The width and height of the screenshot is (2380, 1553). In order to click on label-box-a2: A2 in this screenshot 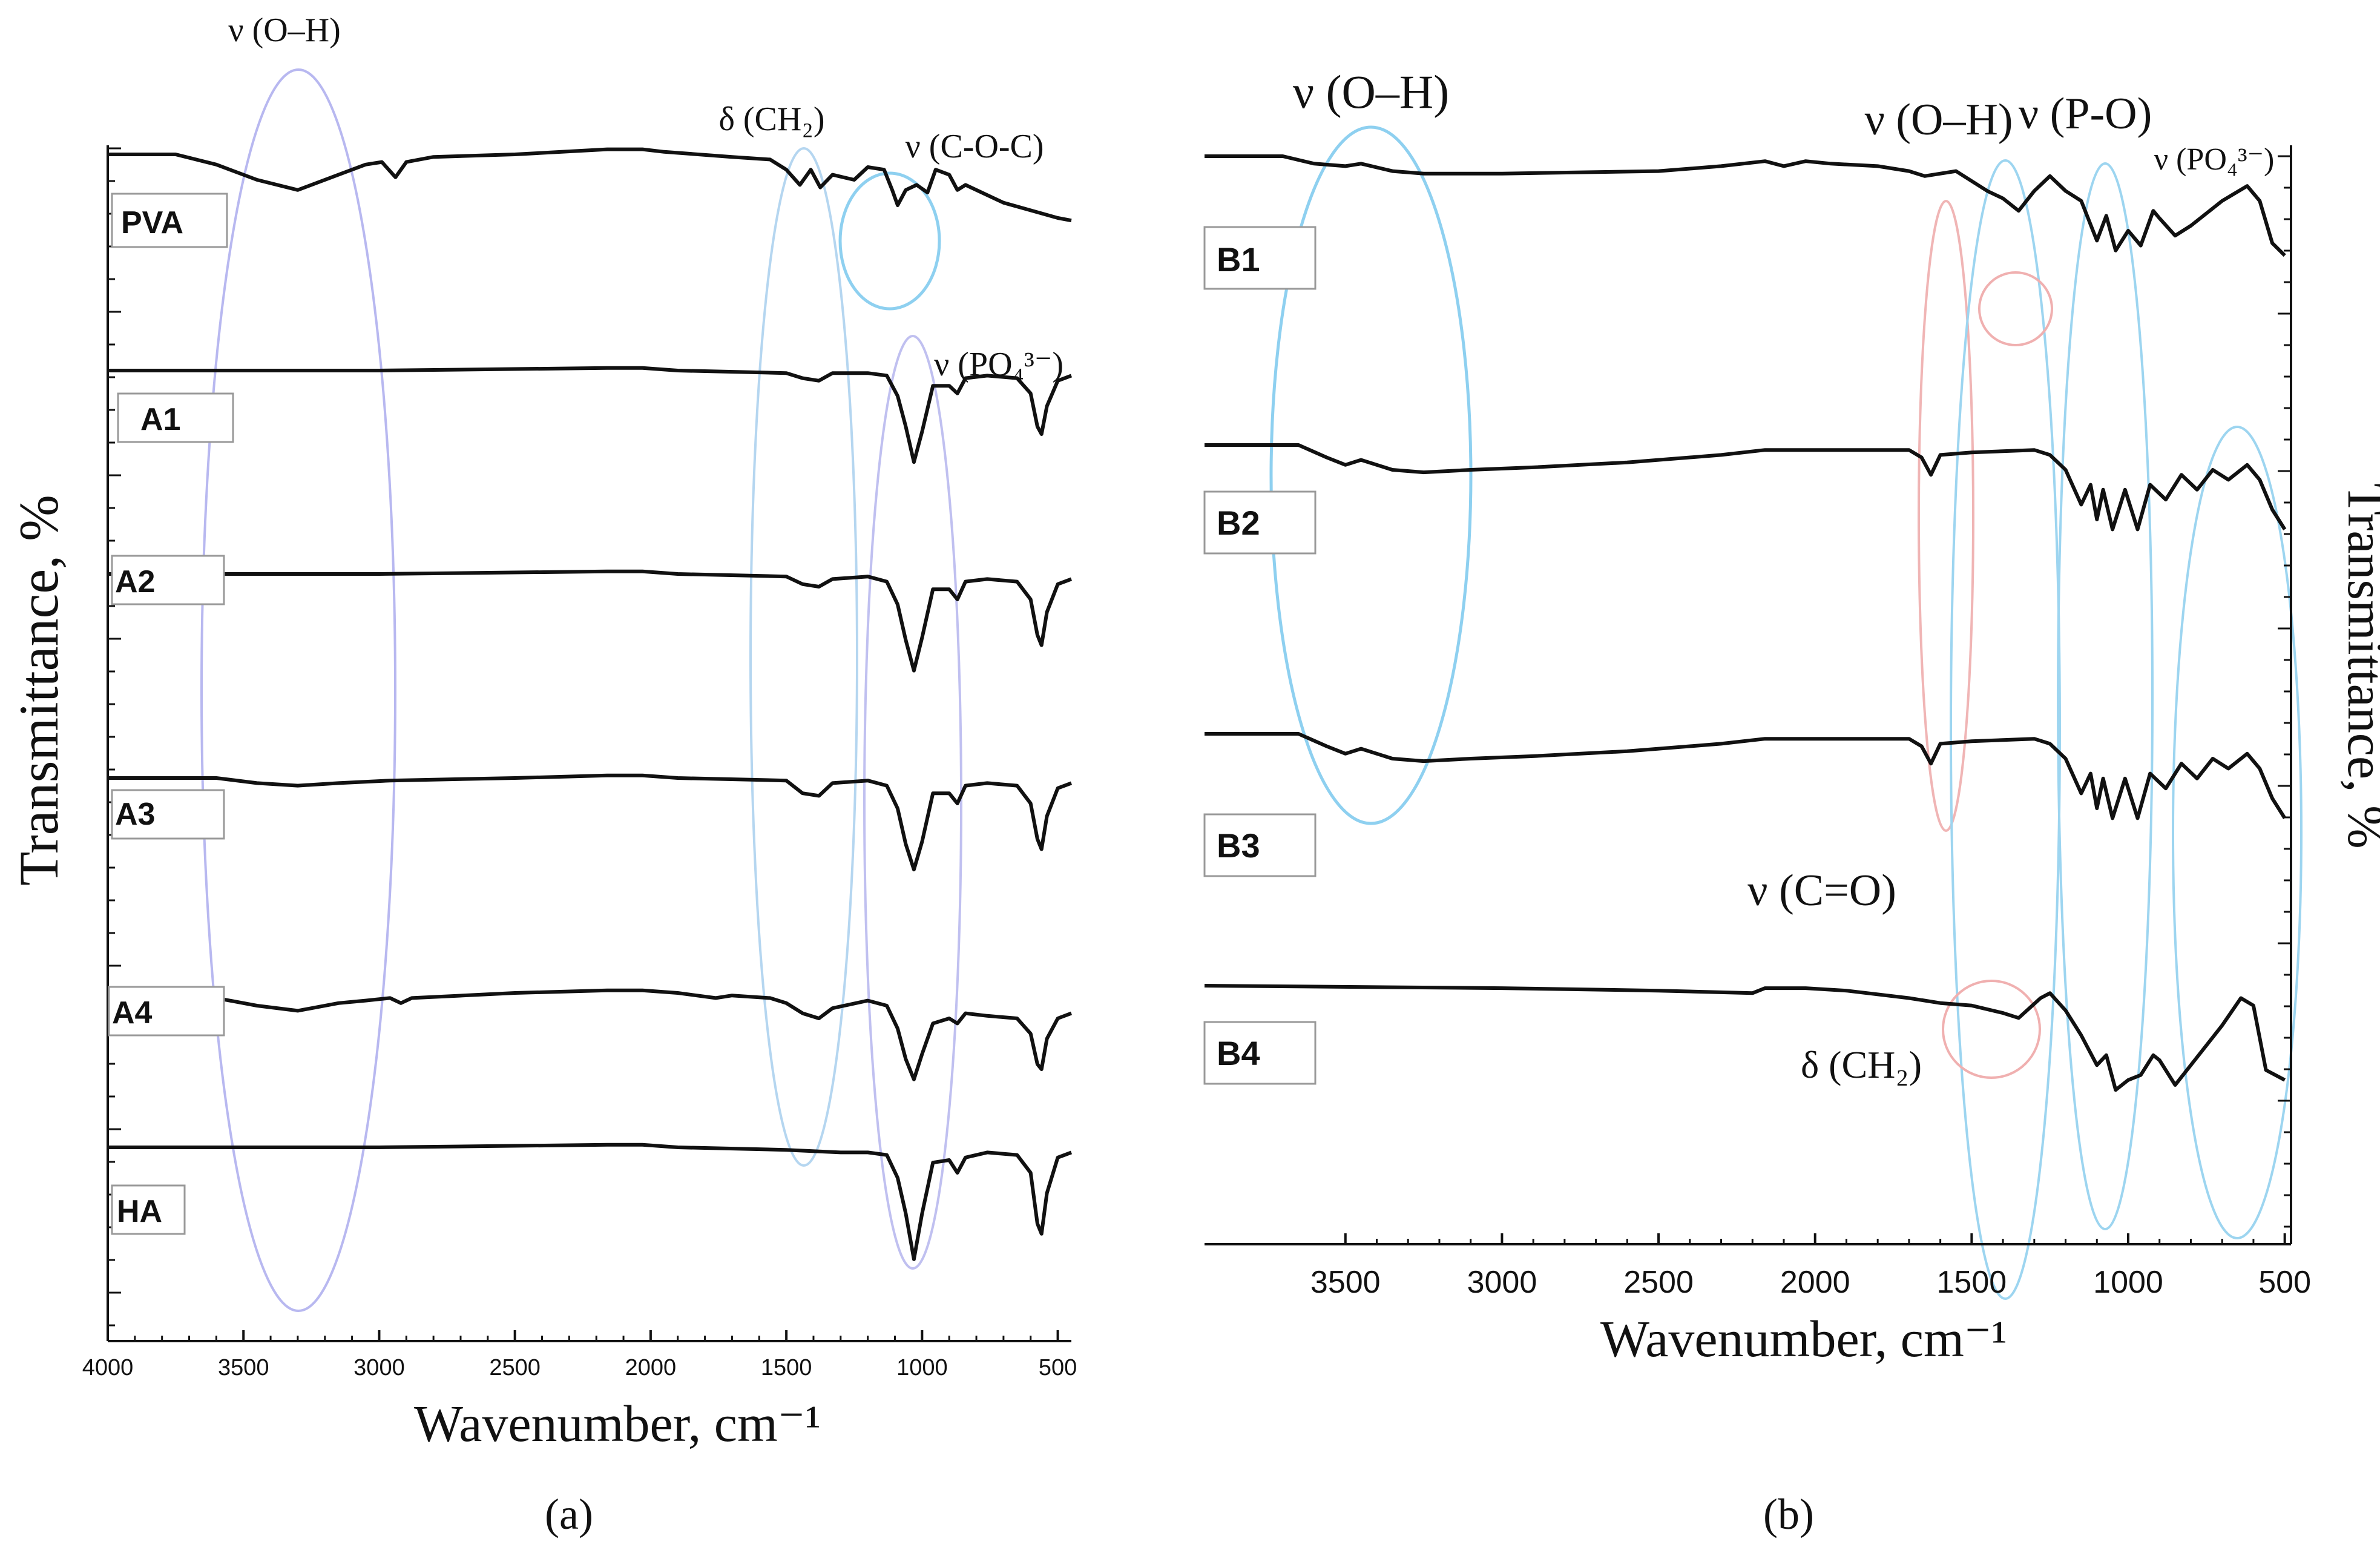, I will do `click(168, 580)`.